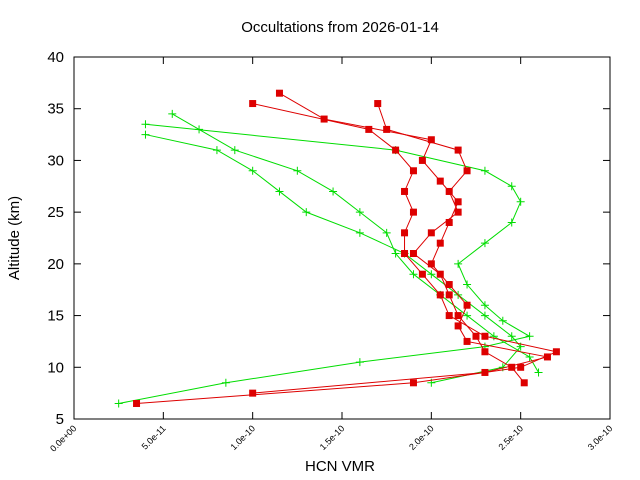  What do you see at coordinates (14, 238) in the screenshot?
I see `y-axis-label: Altitude (km)` at bounding box center [14, 238].